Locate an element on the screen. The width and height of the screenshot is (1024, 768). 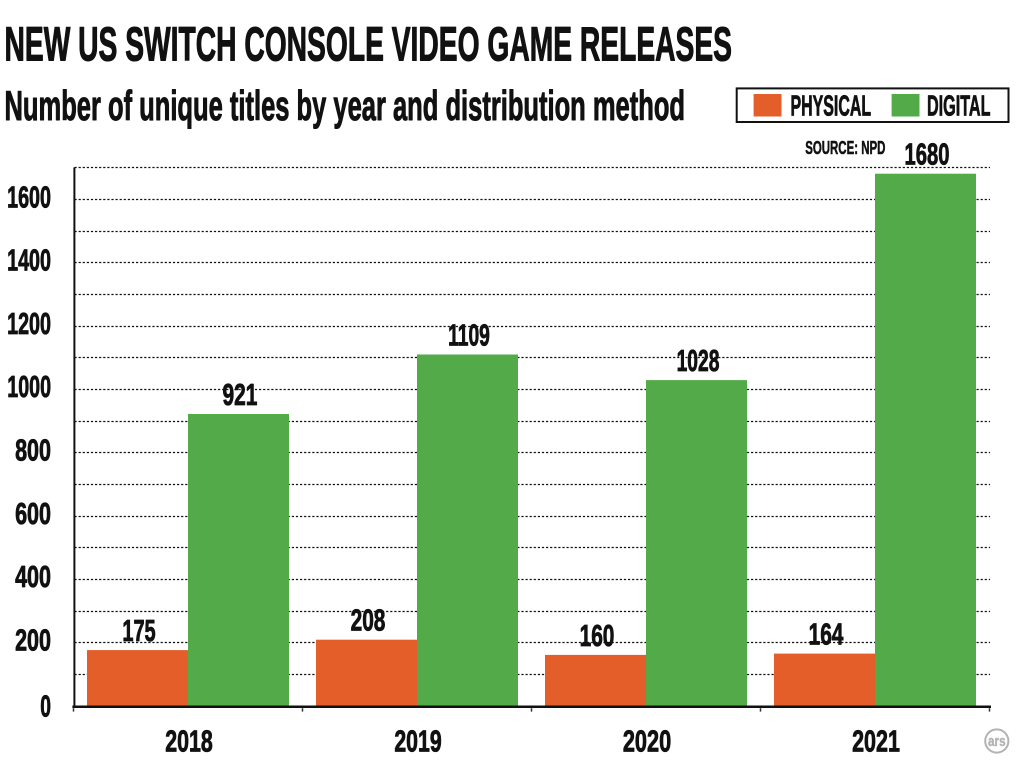
svg-text: 1400 is located at coordinates (29, 261).